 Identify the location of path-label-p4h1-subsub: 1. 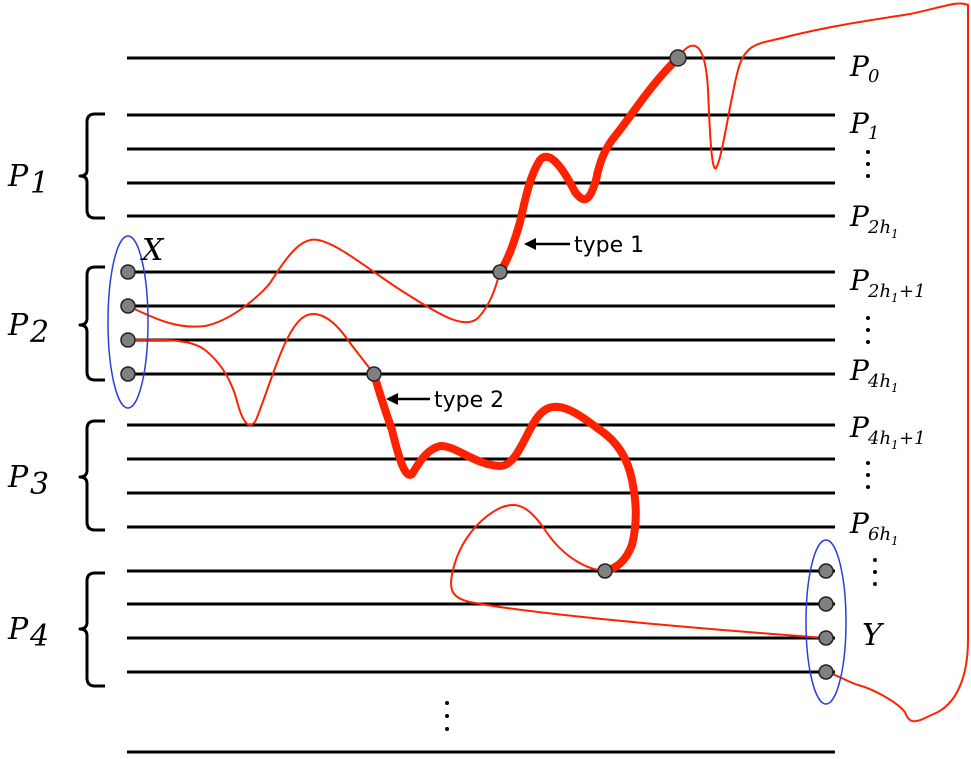
(895, 388).